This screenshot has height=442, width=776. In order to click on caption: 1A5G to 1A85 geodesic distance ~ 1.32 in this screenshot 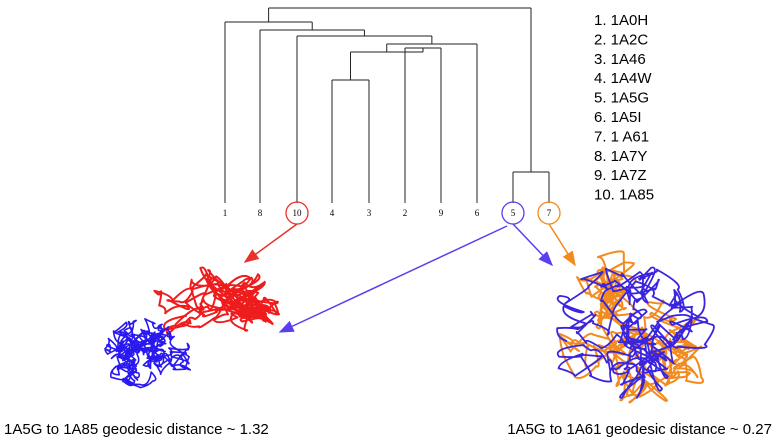, I will do `click(136, 429)`.